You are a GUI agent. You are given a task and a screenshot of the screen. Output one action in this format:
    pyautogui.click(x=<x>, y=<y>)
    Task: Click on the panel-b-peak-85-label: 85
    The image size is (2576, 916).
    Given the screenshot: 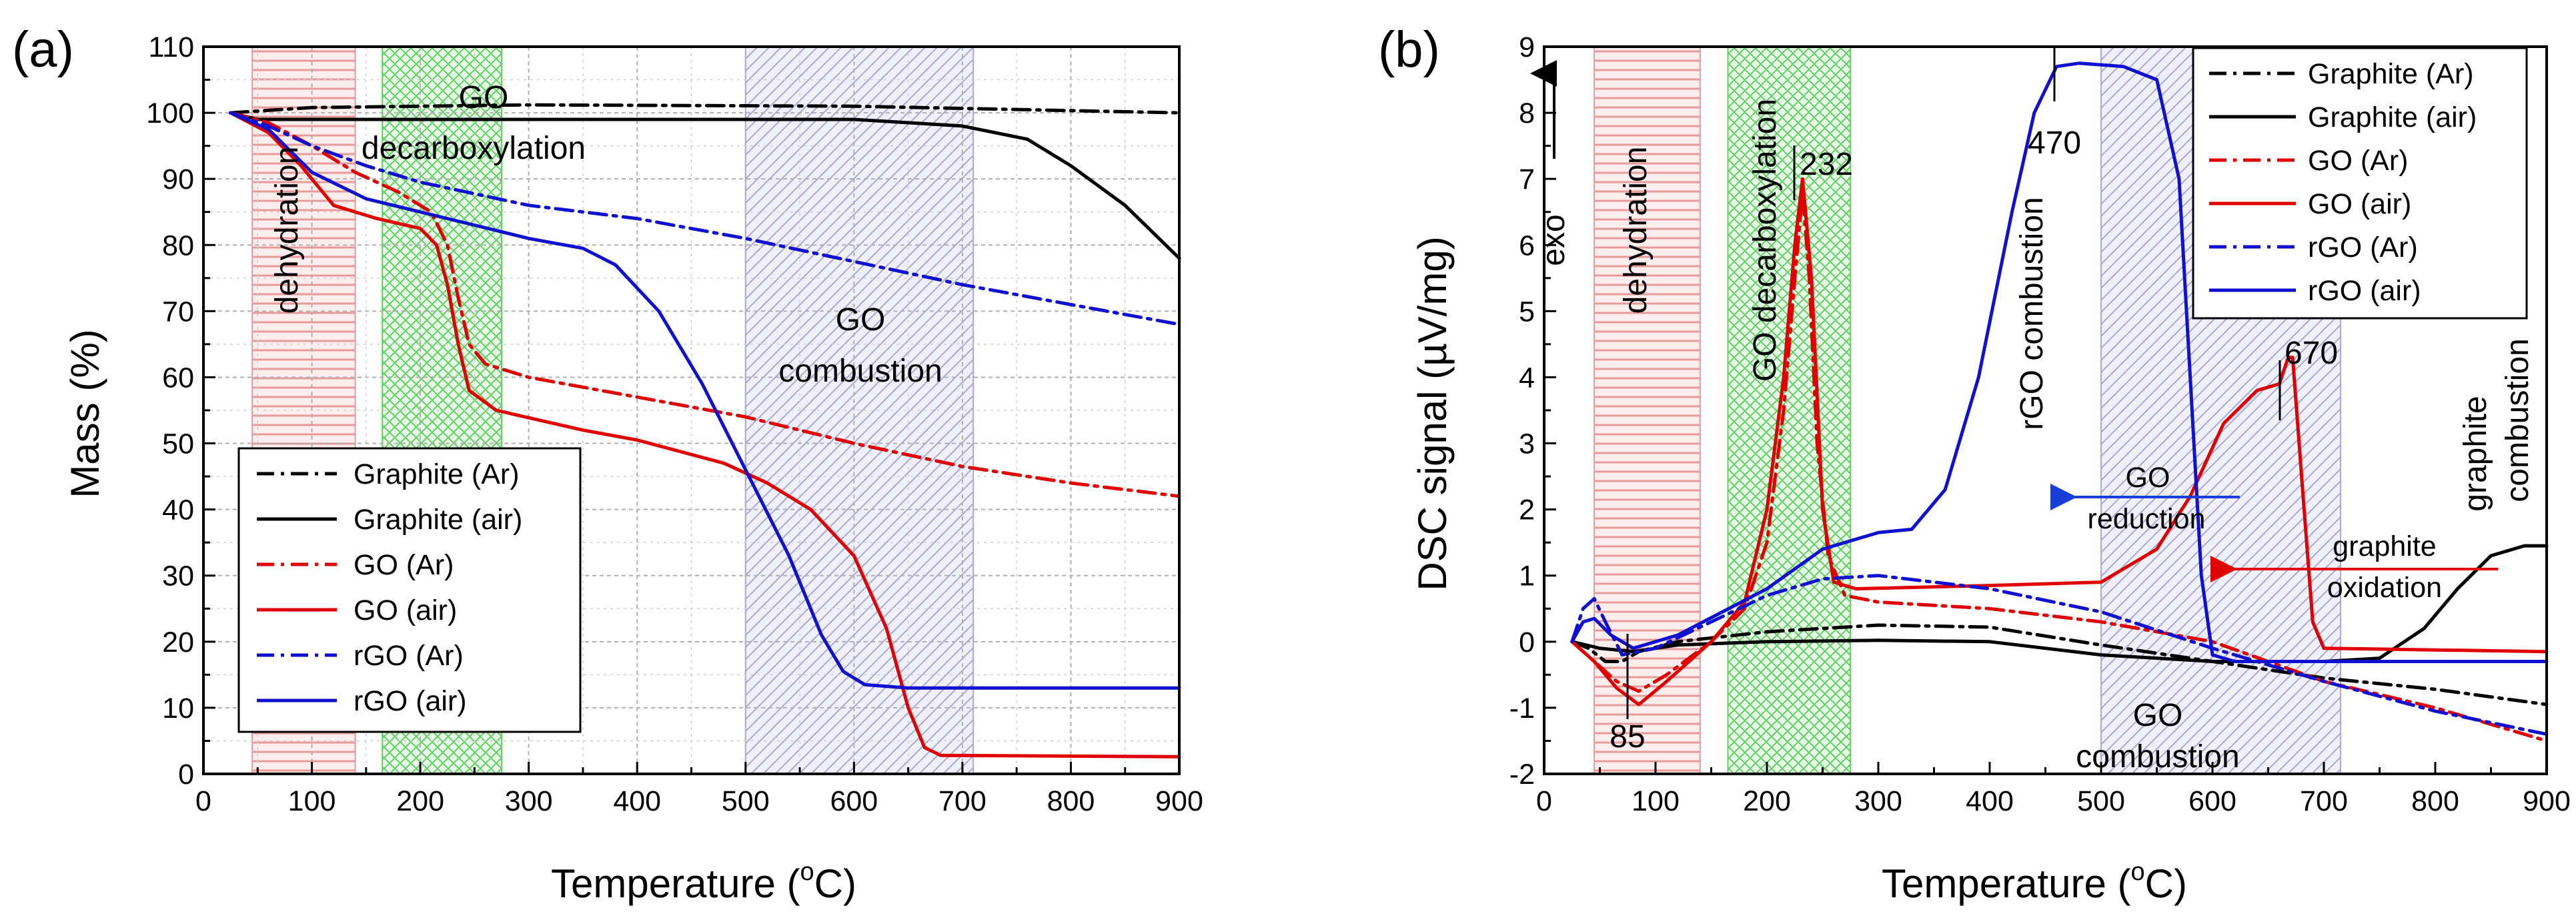 What is the action you would take?
    pyautogui.click(x=1627, y=737)
    